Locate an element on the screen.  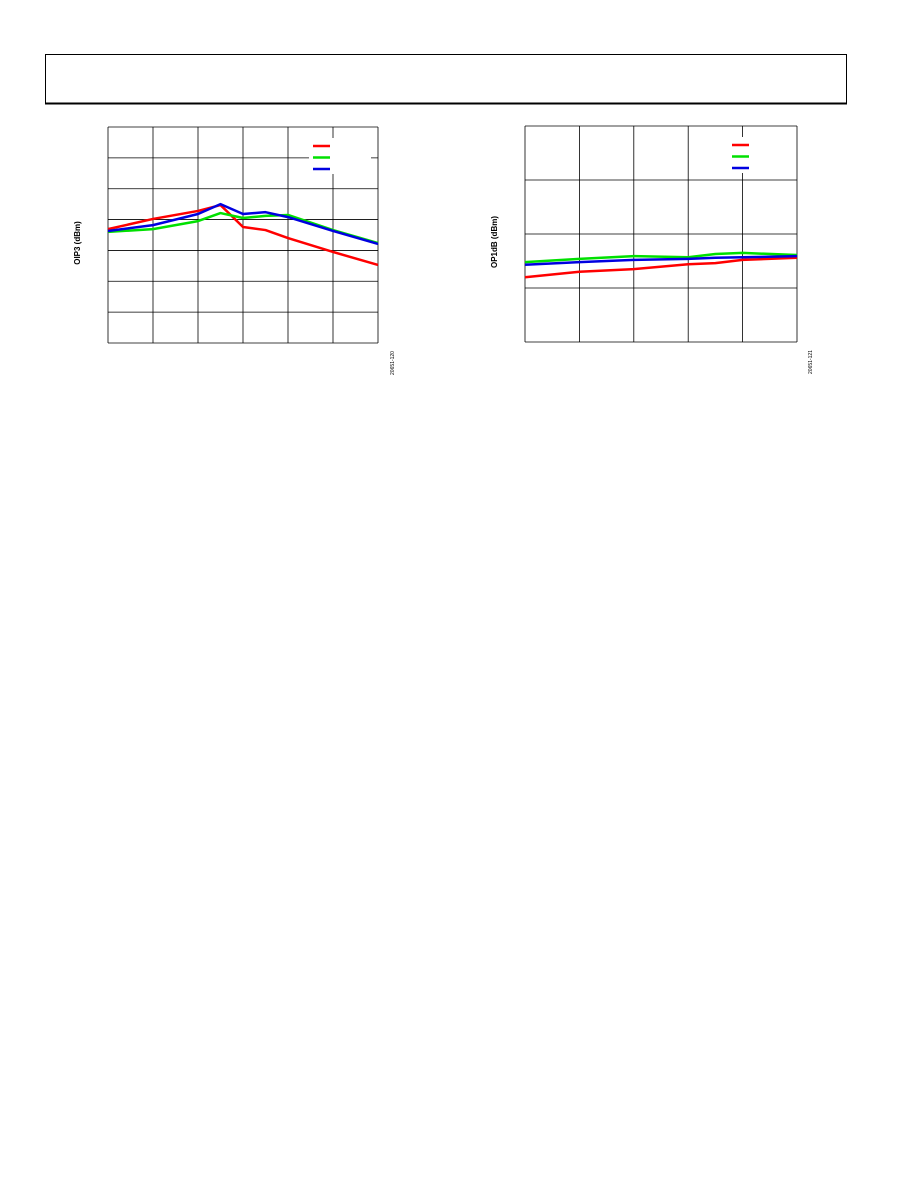
y-axis-label: OIP3 (dBm) is located at coordinates (77, 243).